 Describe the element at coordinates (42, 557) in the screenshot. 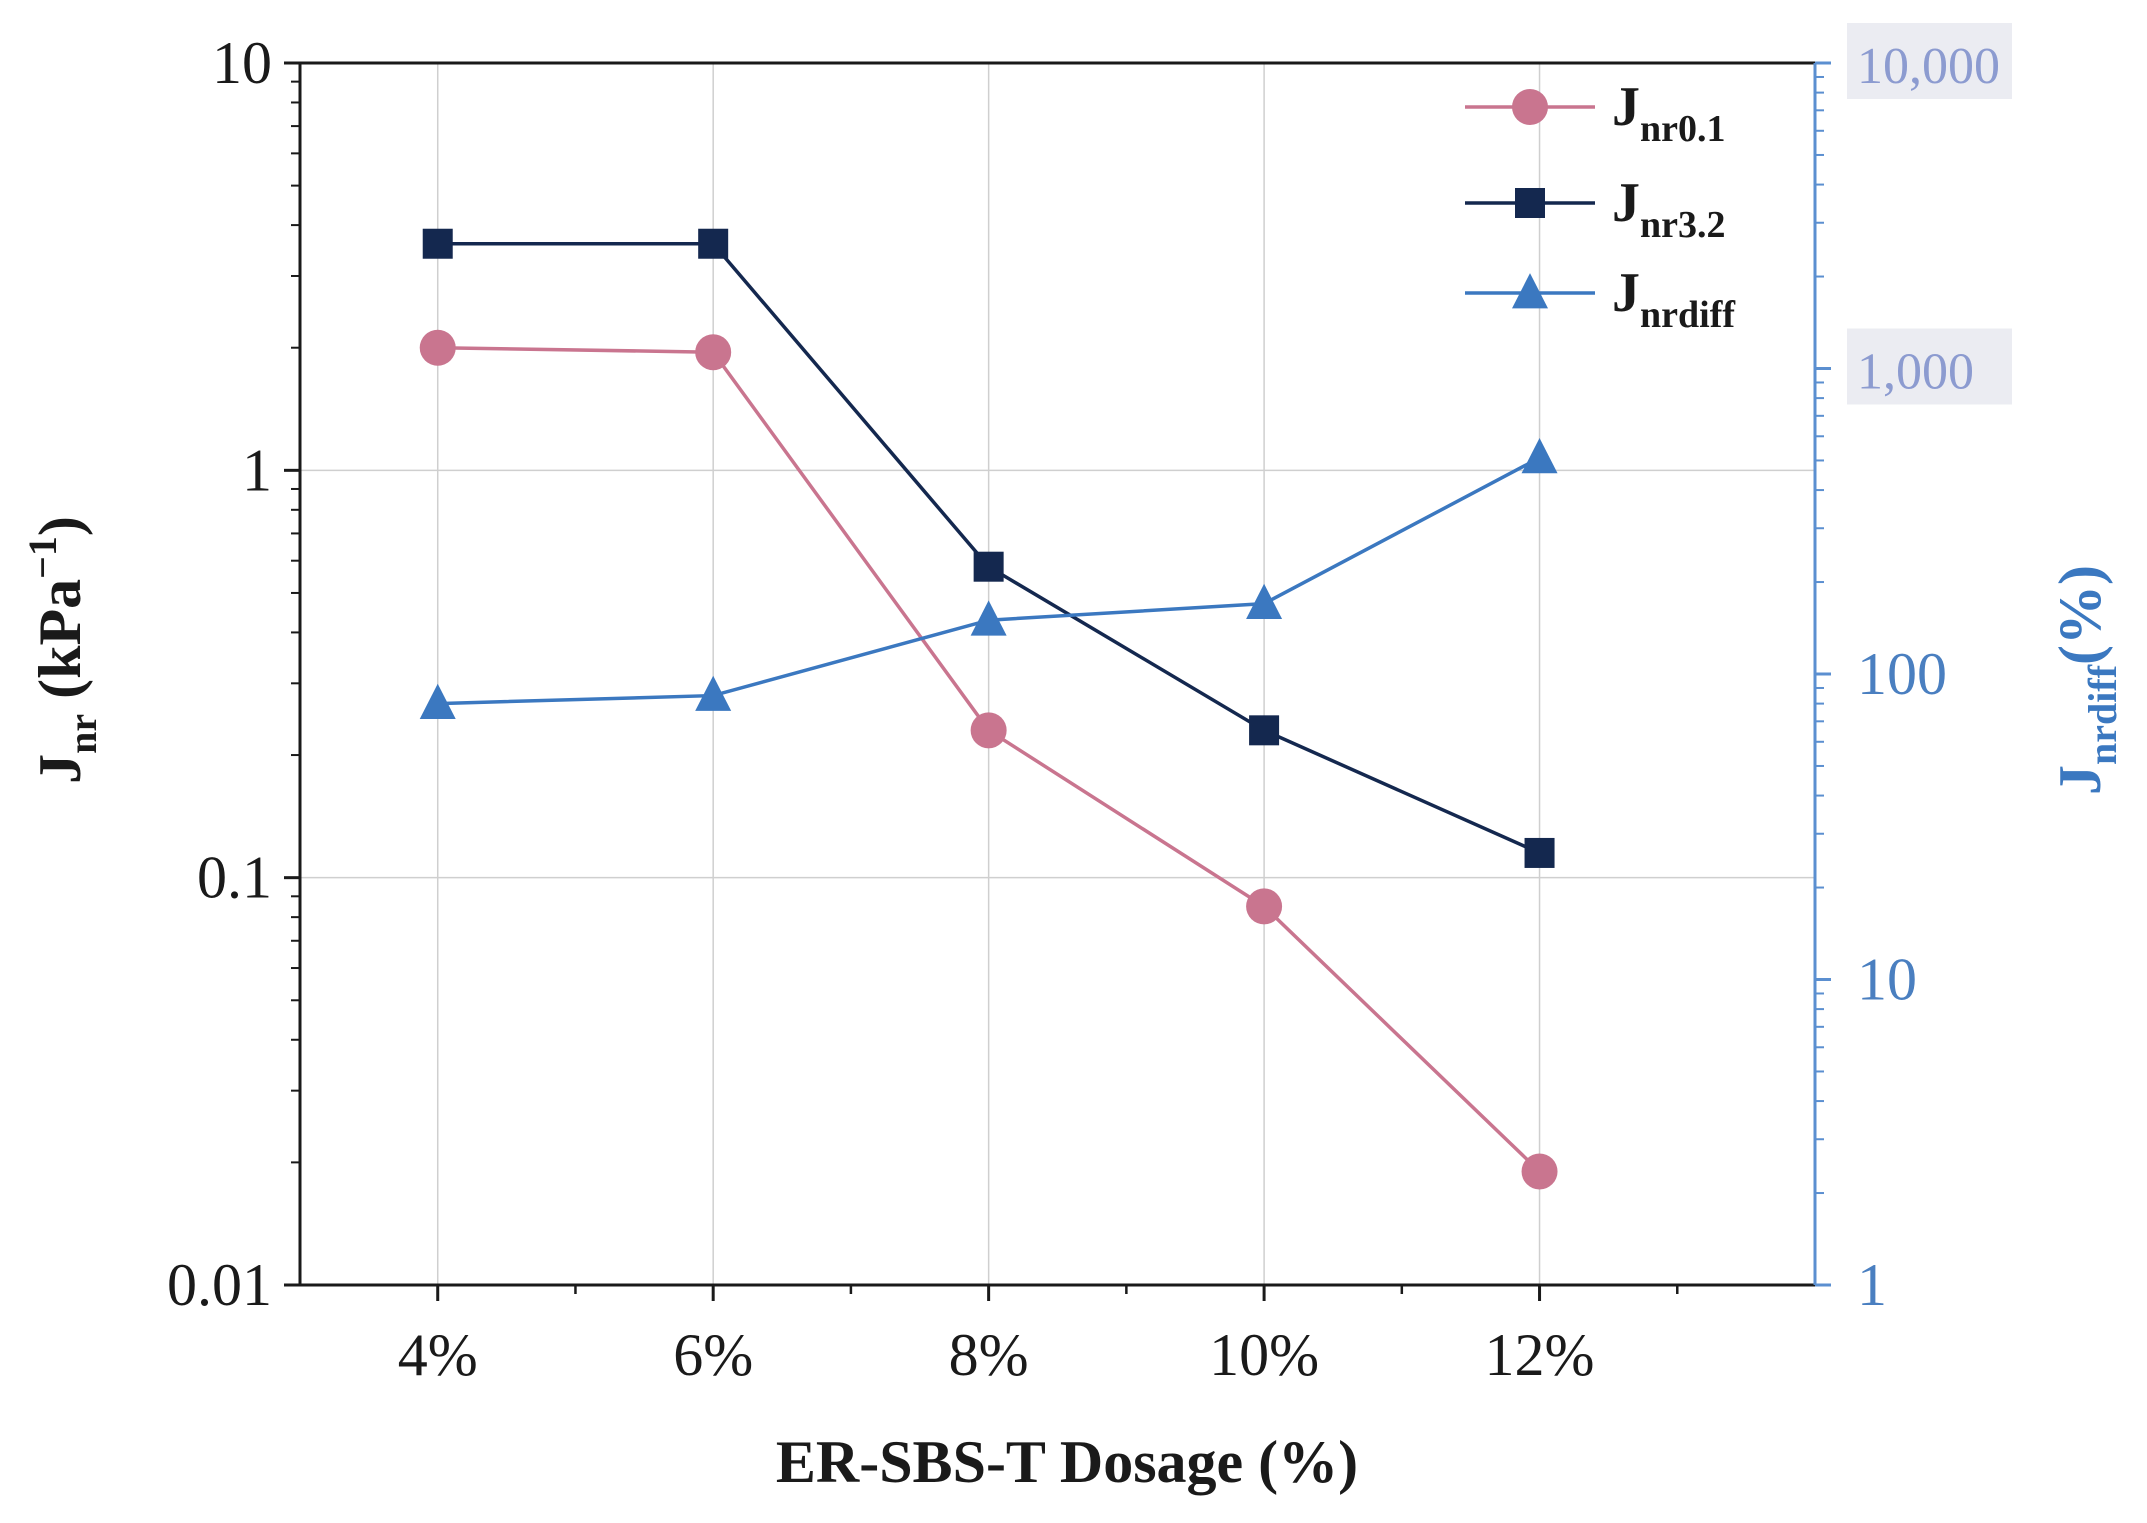

I see `y-left-title-sup: −1` at that location.